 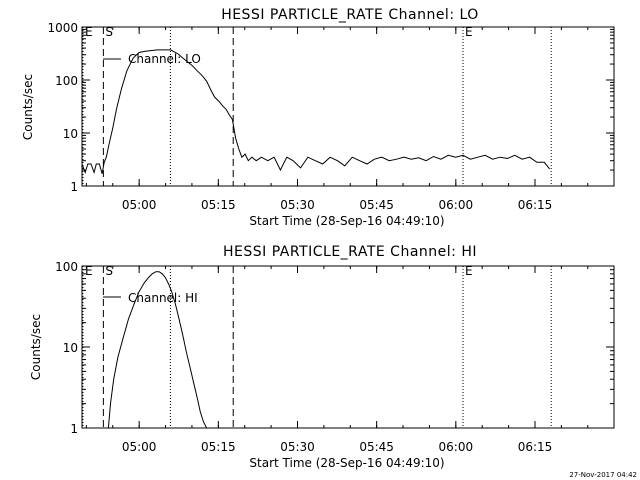 What do you see at coordinates (350, 252) in the screenshot?
I see `chart-title-hi: HESSI PARTICLE_RATE Channel: HI` at bounding box center [350, 252].